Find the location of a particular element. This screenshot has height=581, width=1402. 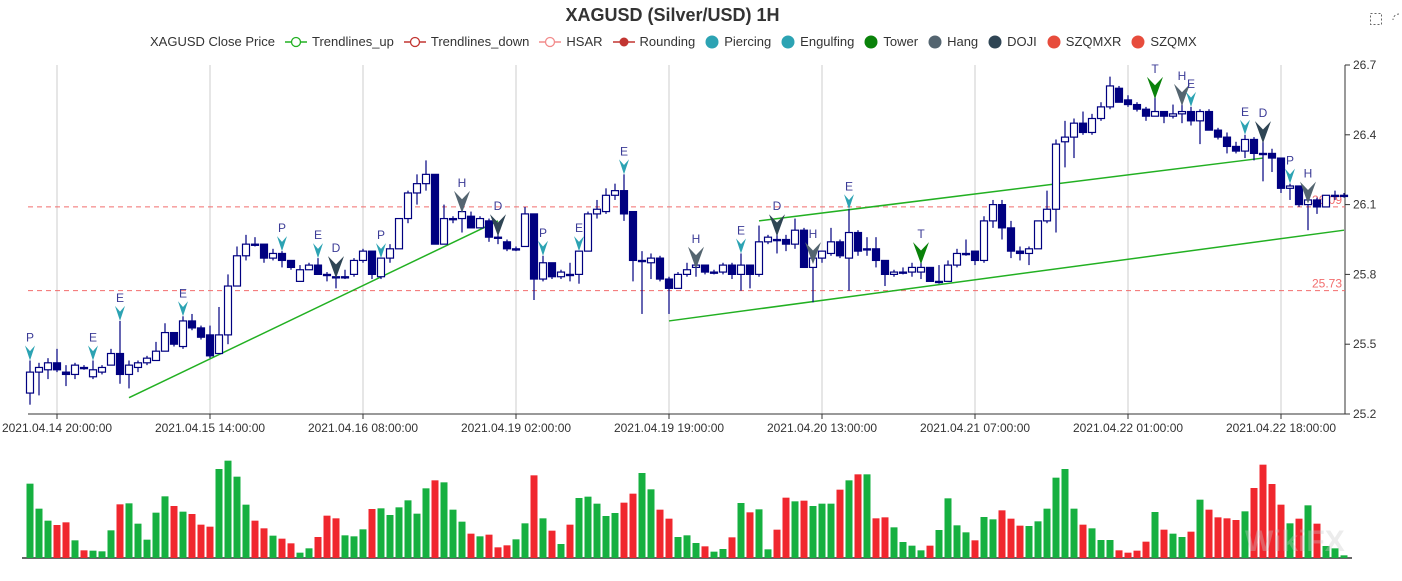

legend-item-trendlines-down: Trendlines_down is located at coordinates (466, 41).